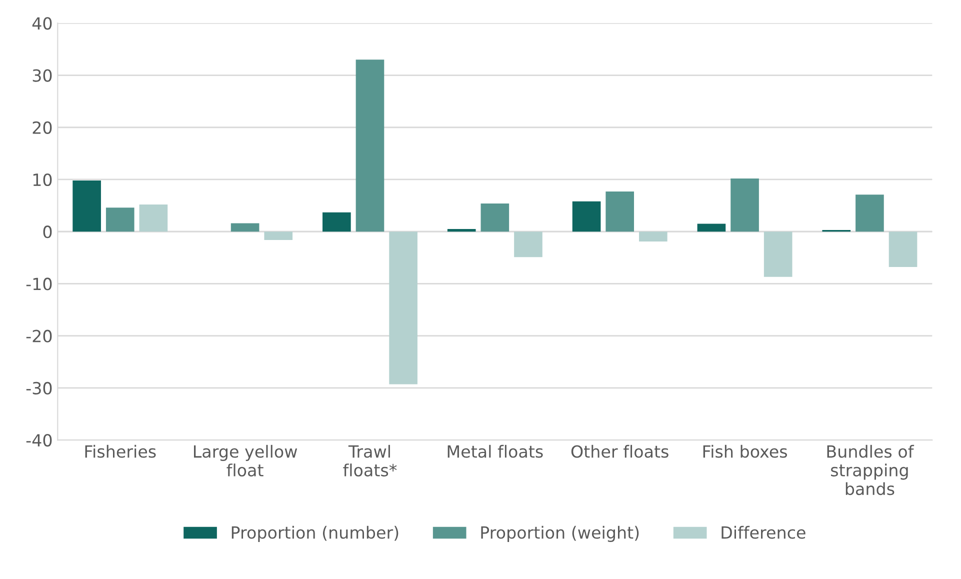  What do you see at coordinates (39, 284) in the screenshot?
I see `y-tick-label: -10` at bounding box center [39, 284].